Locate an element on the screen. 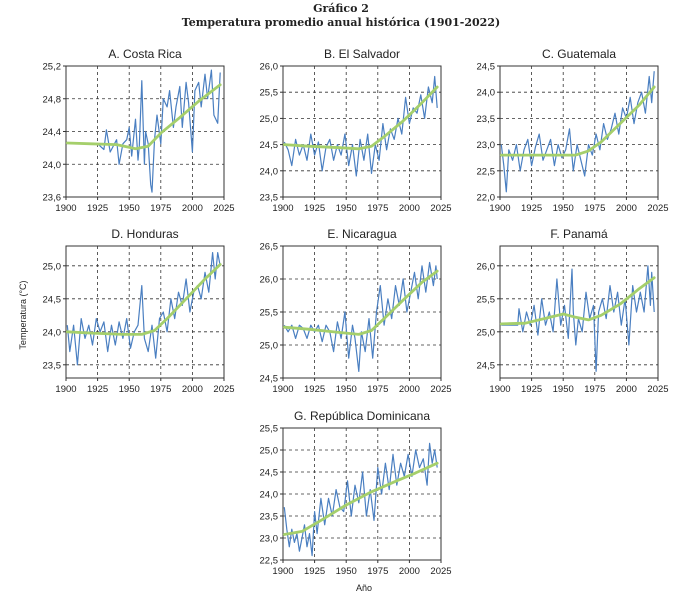  y-tick-label: 24,8 is located at coordinates (52, 99).